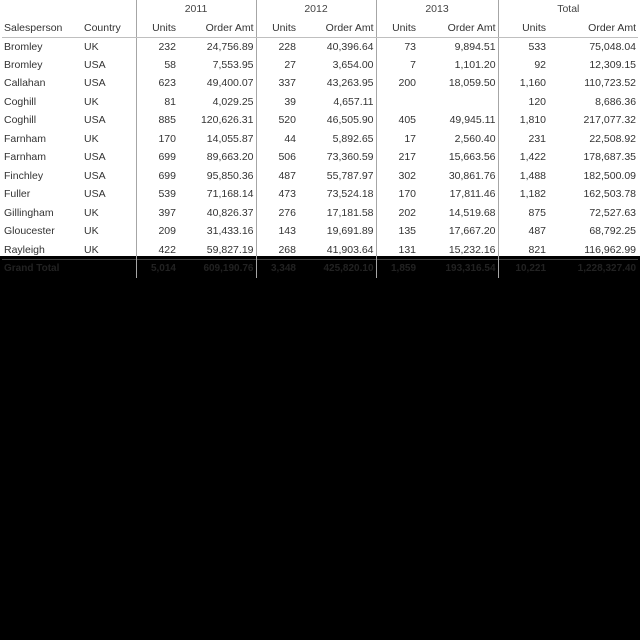 The height and width of the screenshot is (640, 640). I want to click on cell-units-2012: 506, so click(276, 157).